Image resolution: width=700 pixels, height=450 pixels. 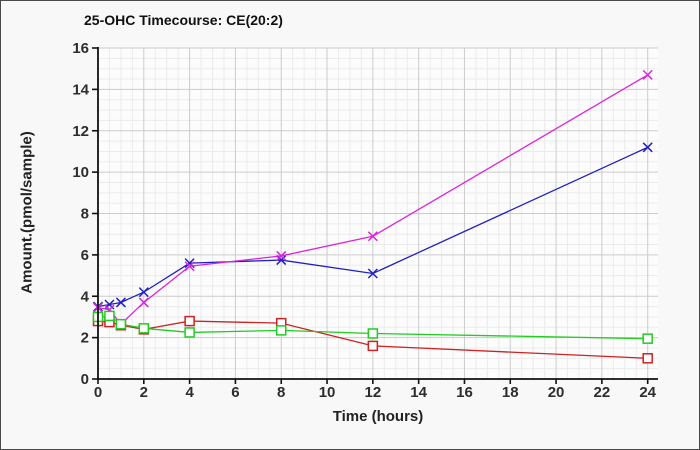 I want to click on y-tick-label: 14, so click(x=80, y=89).